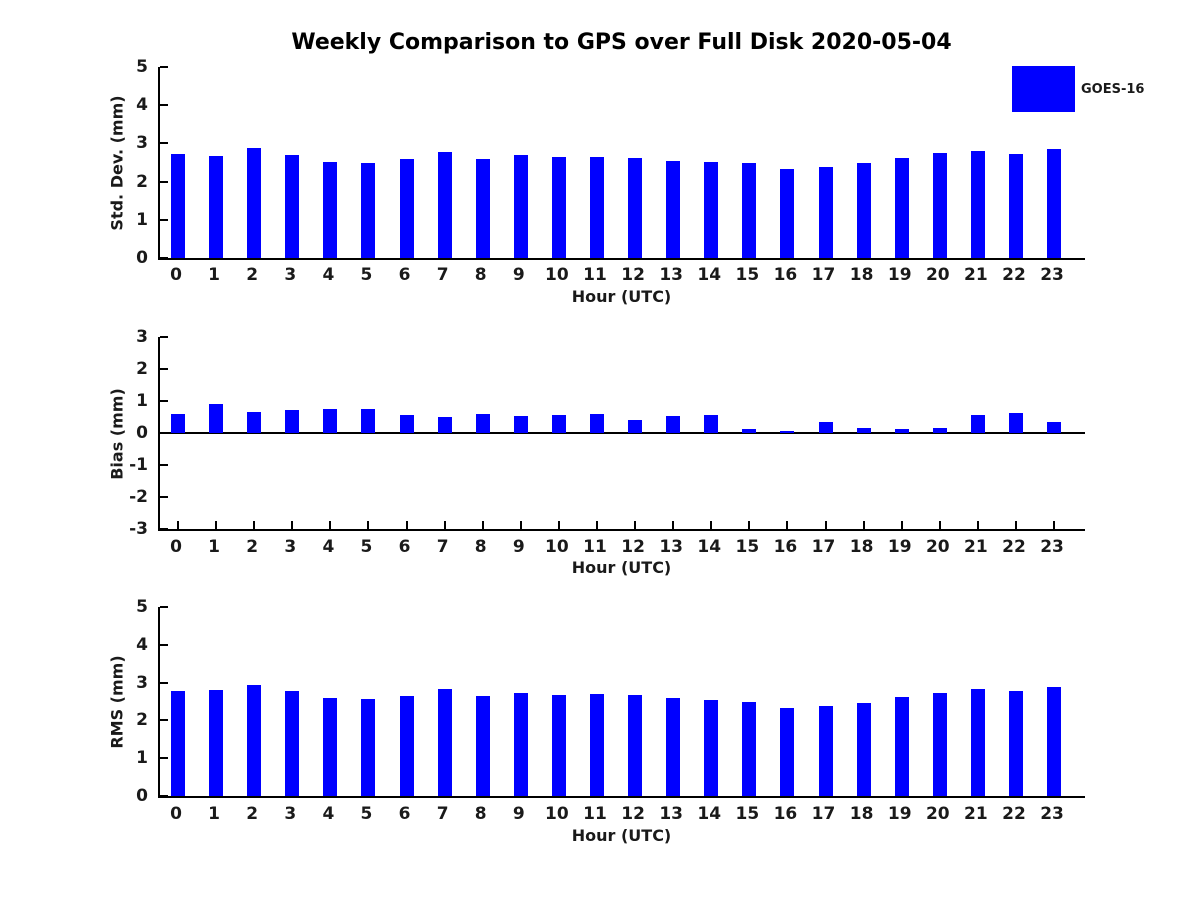  I want to click on x-tick-label: 6, so click(404, 275).